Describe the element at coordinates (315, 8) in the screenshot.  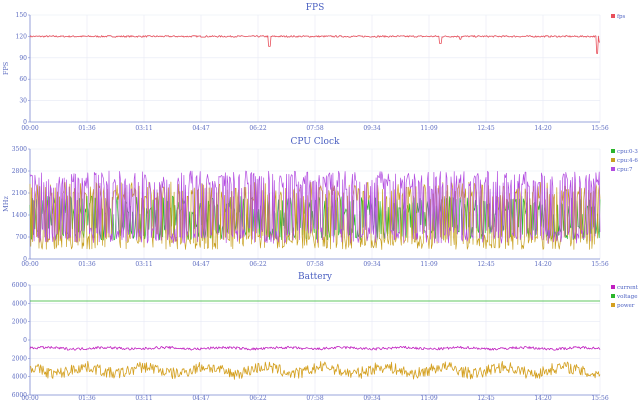
I see `chart-title: FPS` at that location.